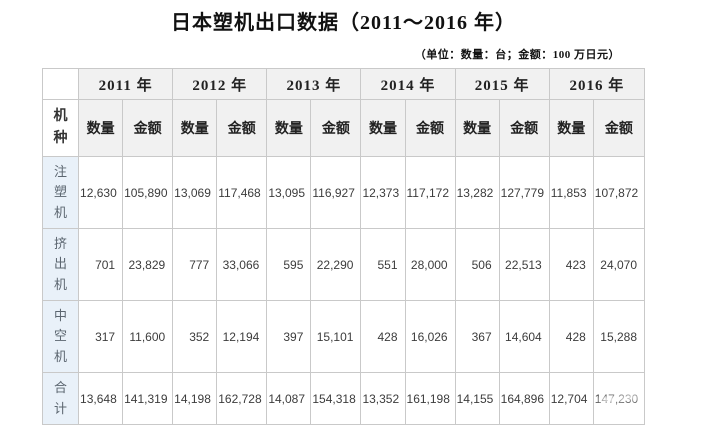 The image size is (720, 434). Describe the element at coordinates (408, 84) in the screenshot. I see `year-header-2014: 2014 年` at that location.